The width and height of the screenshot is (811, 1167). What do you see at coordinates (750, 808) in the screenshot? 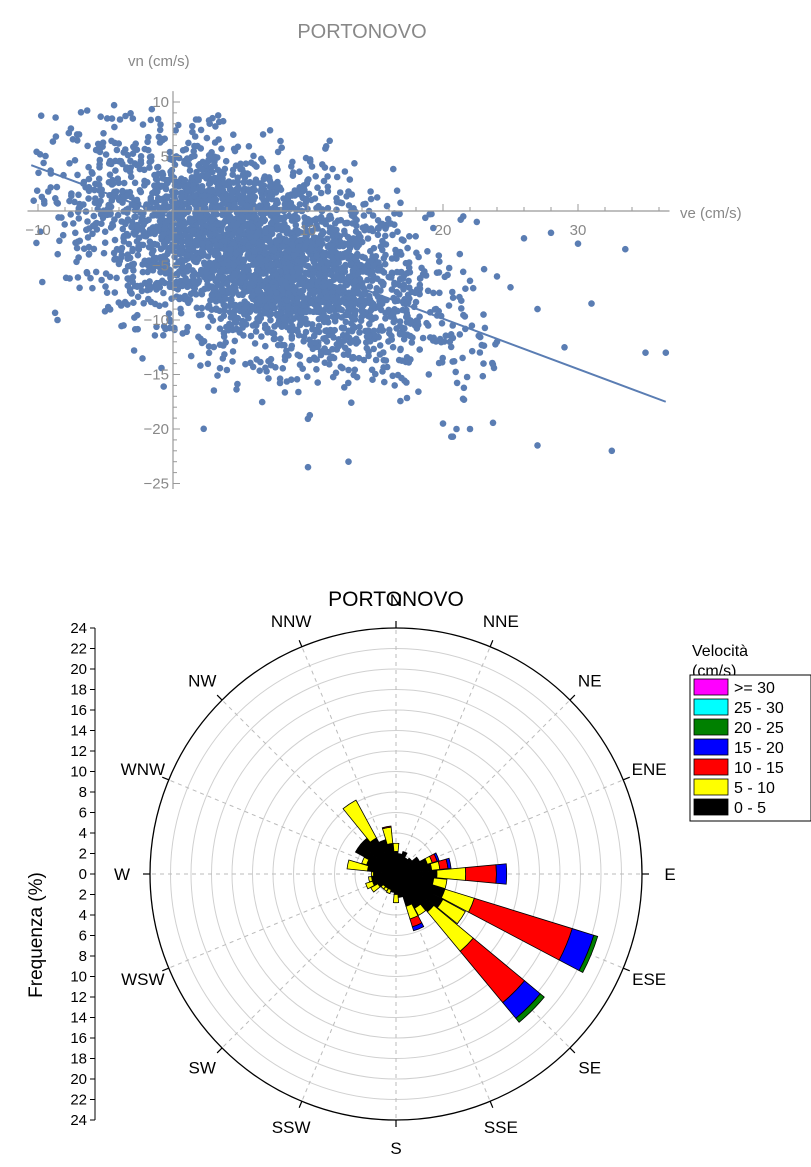
I see `legend-label: 0 - 5` at bounding box center [750, 808].